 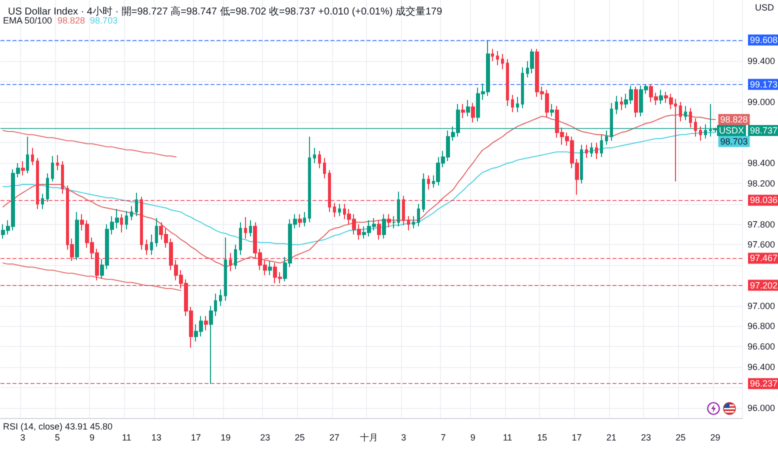 I want to click on ref-line-label: 99.173, so click(x=764, y=84).